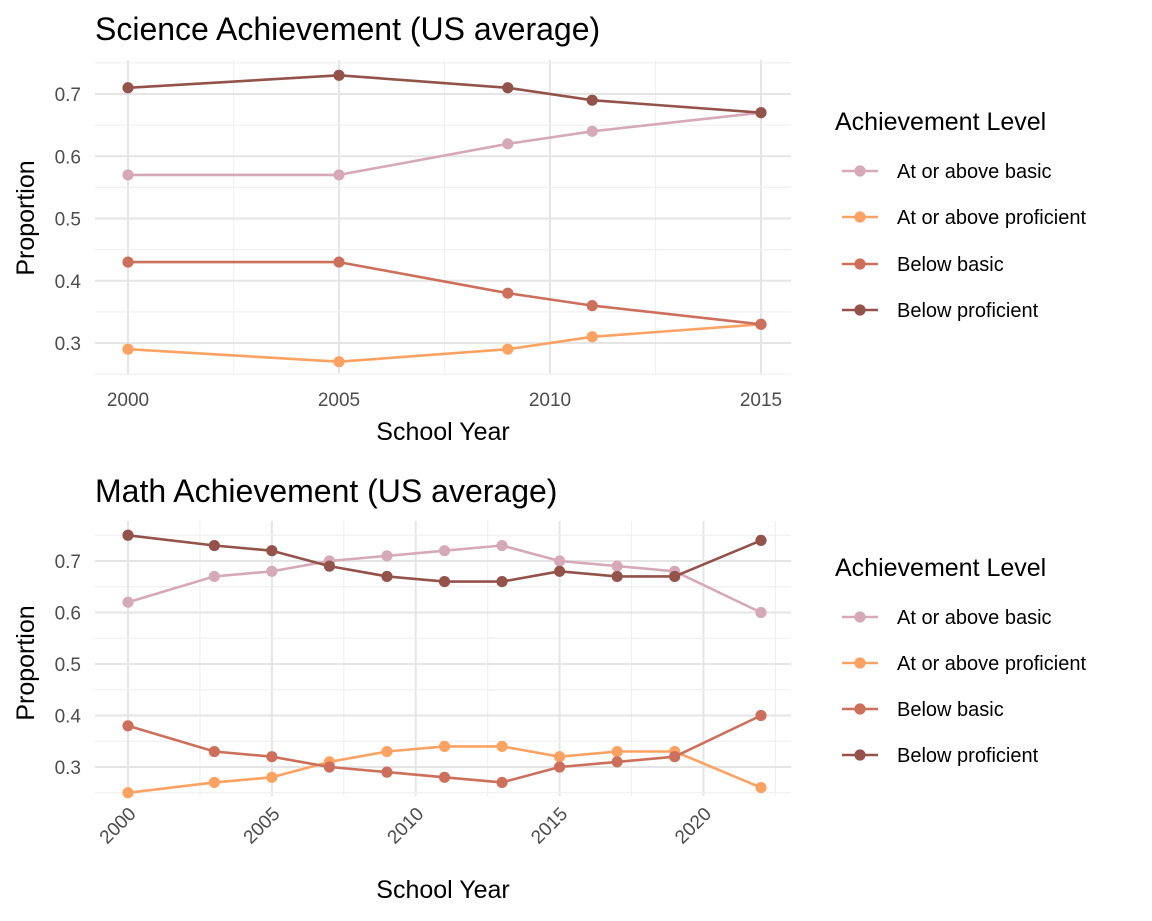 This screenshot has width=1152, height=921. I want to click on legend-label: Below proficient, so click(968, 756).